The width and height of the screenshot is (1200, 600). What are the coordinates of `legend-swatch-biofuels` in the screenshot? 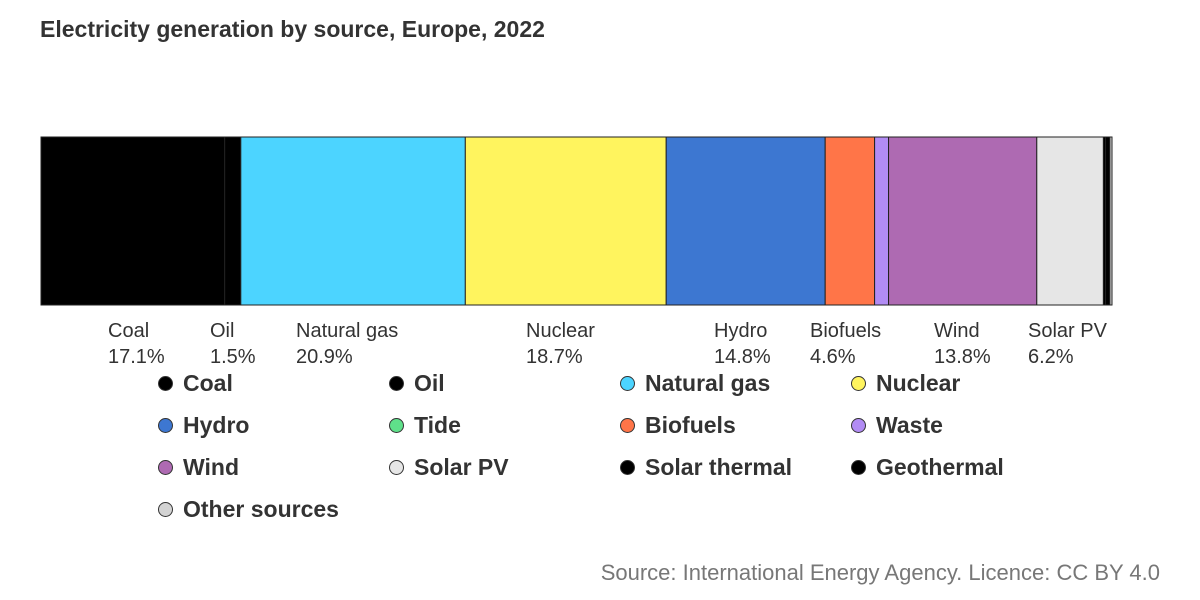 It's located at (627, 425).